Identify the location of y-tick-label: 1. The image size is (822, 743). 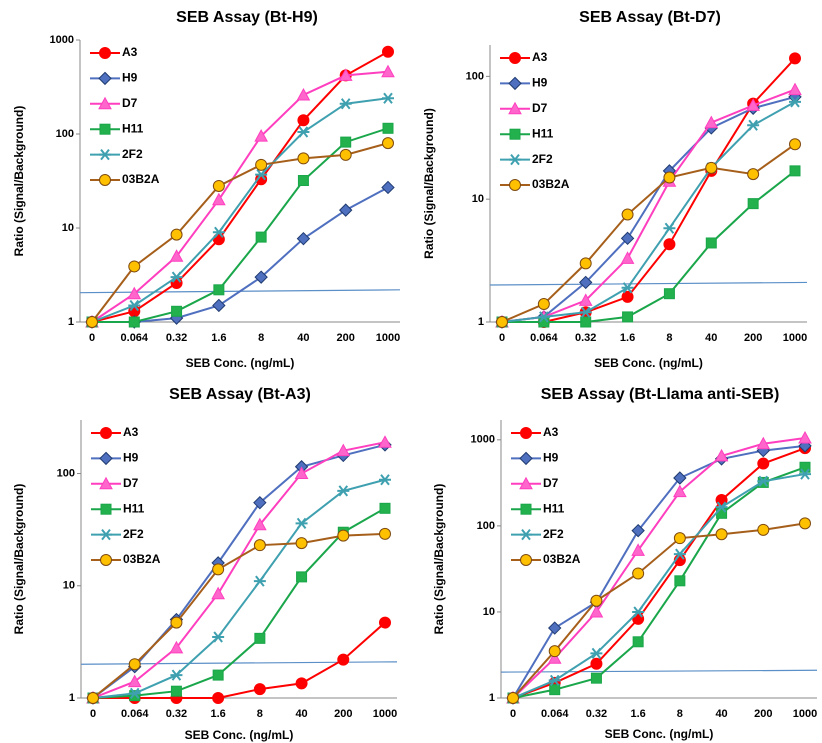
(481, 322).